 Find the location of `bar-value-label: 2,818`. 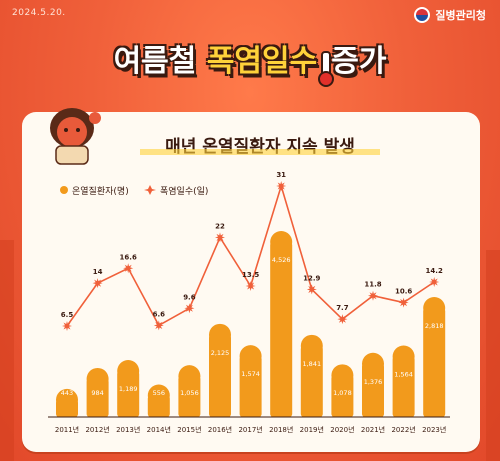

bar-value-label: 2,818 is located at coordinates (434, 326).